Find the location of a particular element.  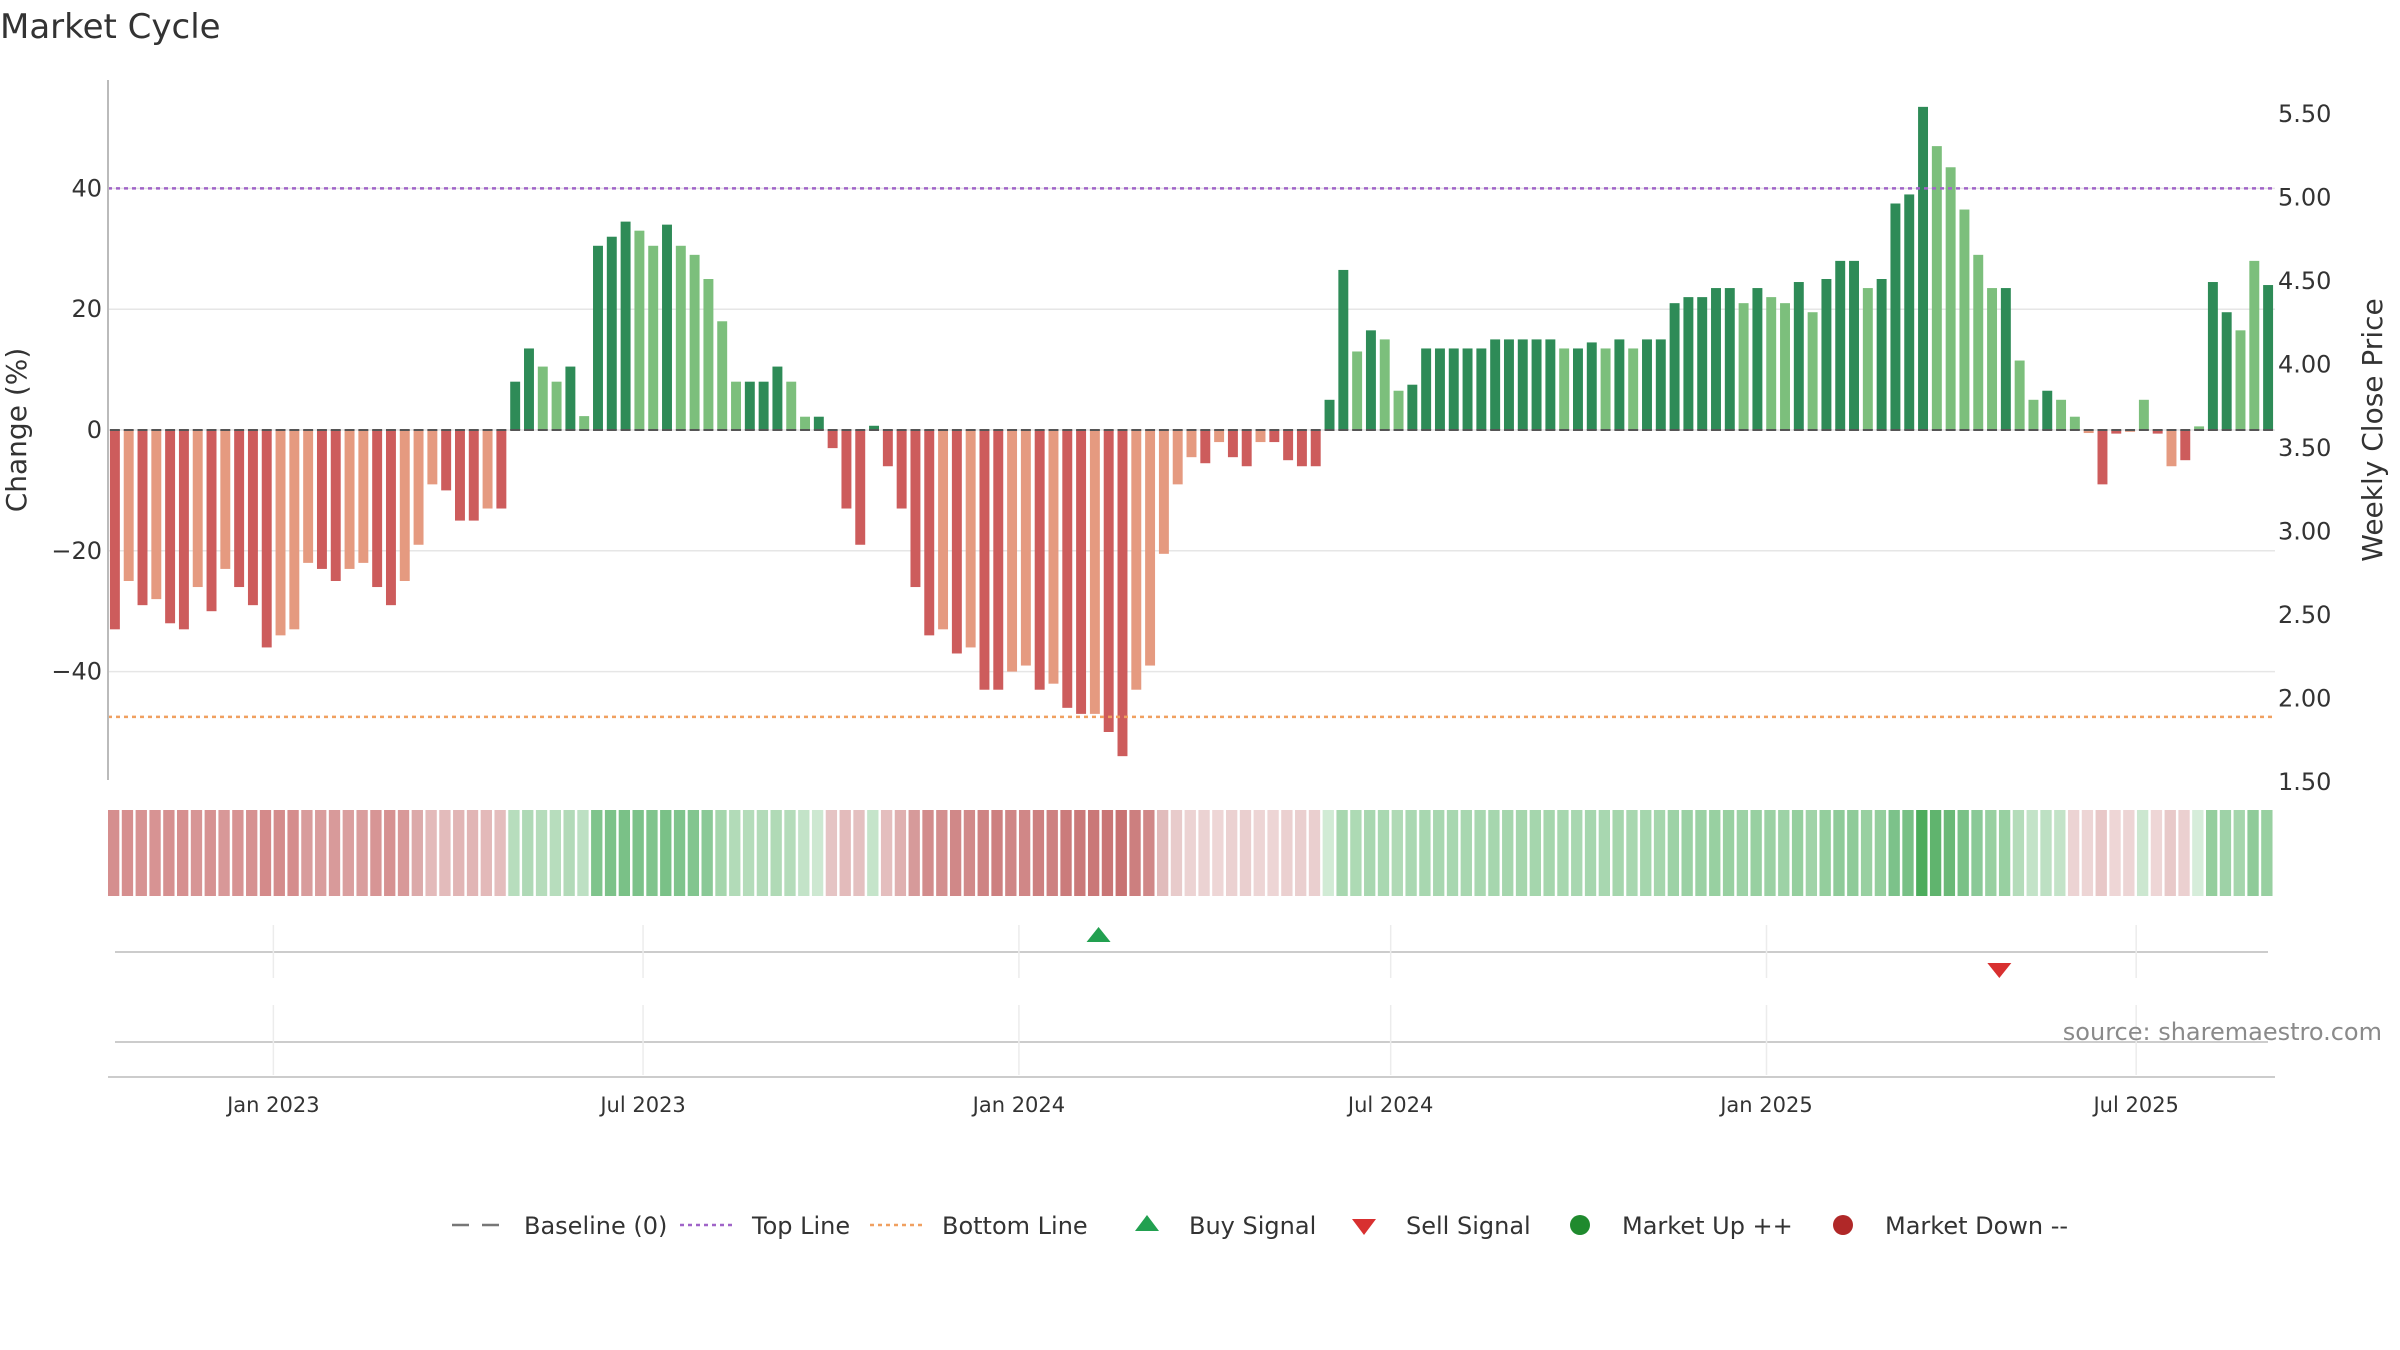

y-tick-label: 40 is located at coordinates (86, 188).